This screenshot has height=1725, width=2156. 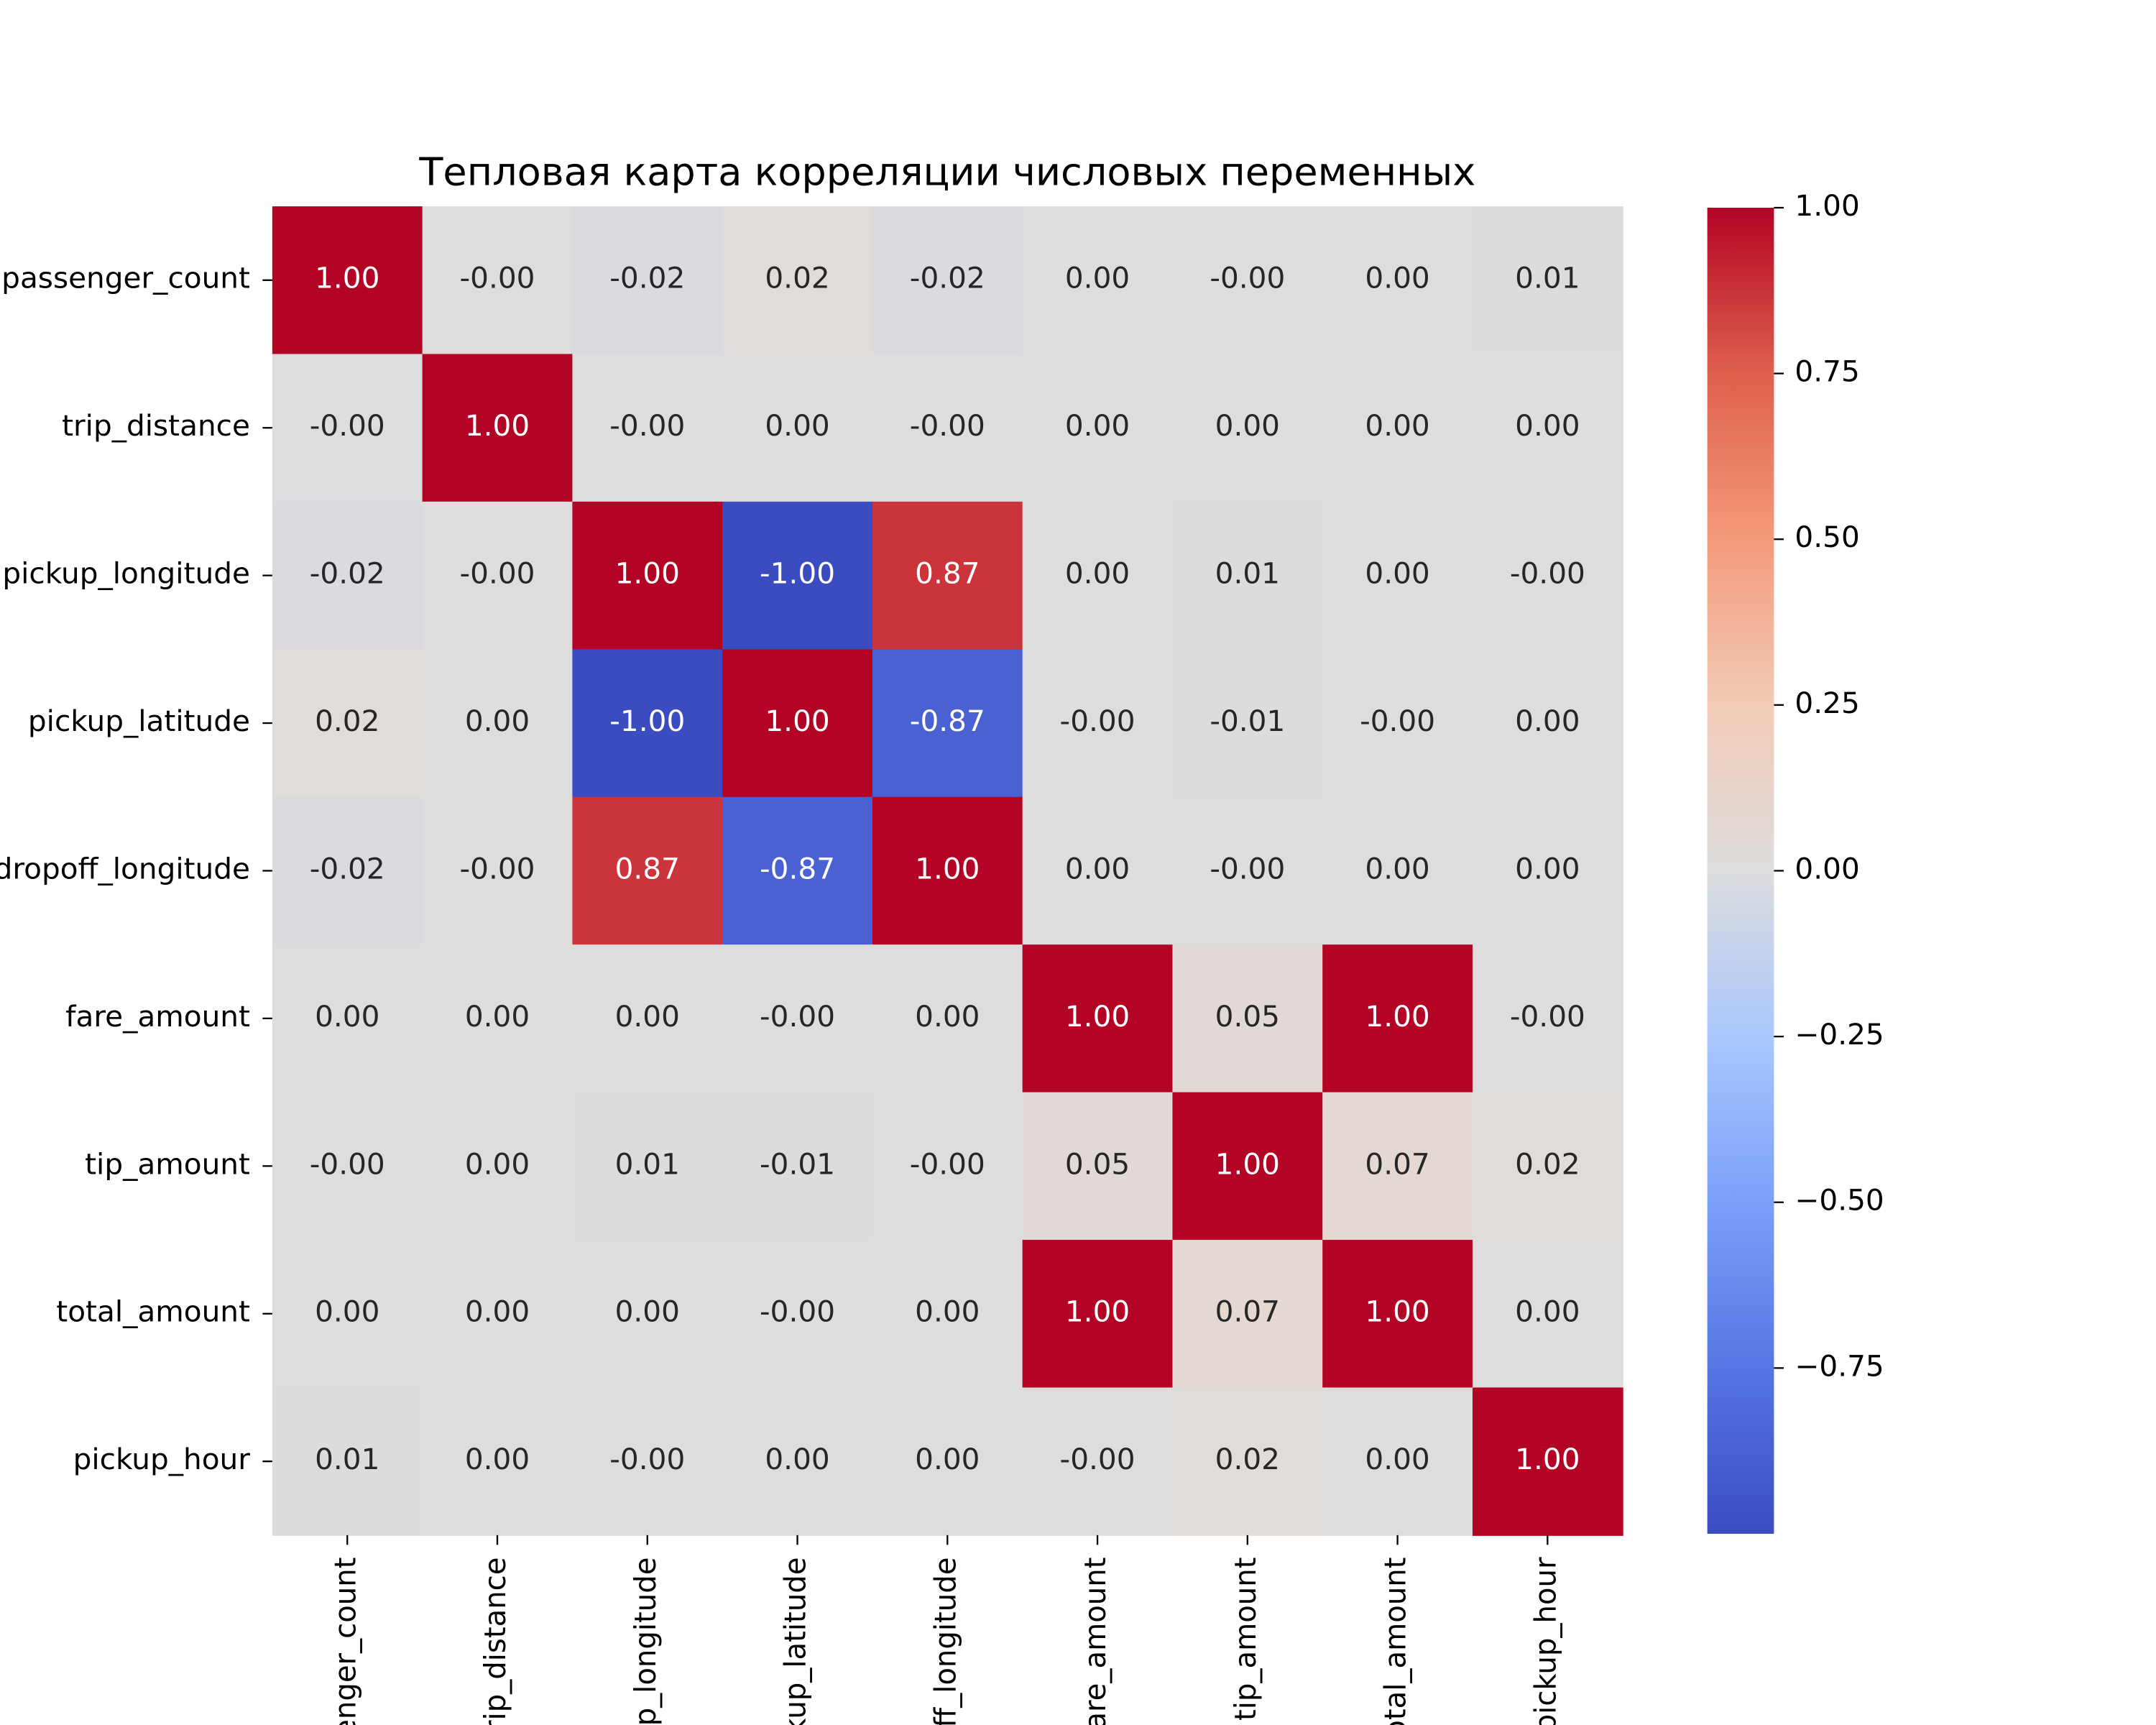 What do you see at coordinates (1839, 1035) in the screenshot?
I see `colorbar-tick-label: −0.25` at bounding box center [1839, 1035].